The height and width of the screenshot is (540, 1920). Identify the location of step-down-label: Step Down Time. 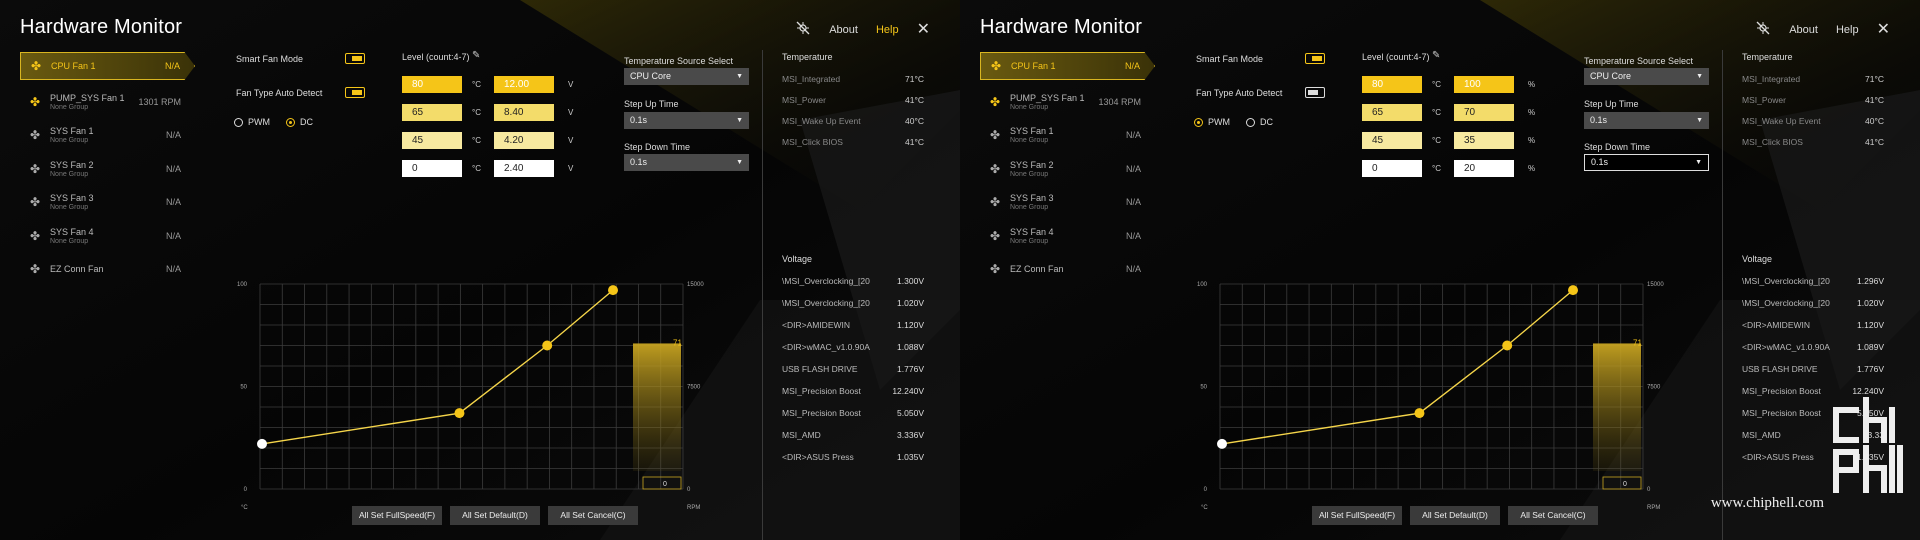
(657, 147).